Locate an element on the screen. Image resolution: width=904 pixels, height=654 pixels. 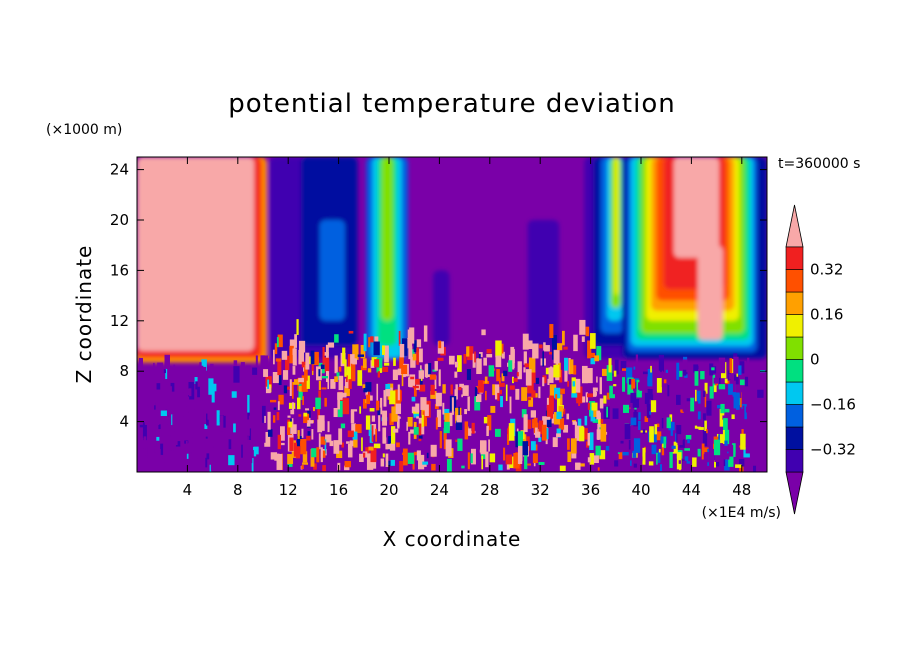
x-tick-label: 24 is located at coordinates (439, 490).